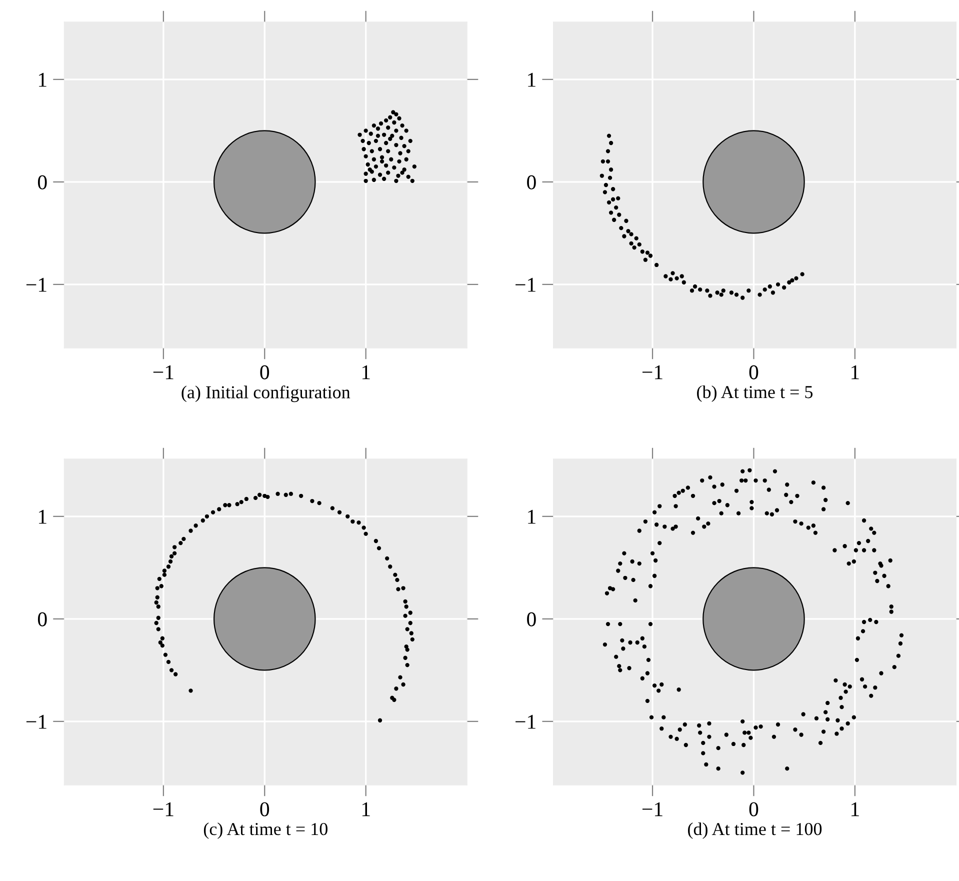  Describe the element at coordinates (755, 830) in the screenshot. I see `text: (d) At time t = 100` at that location.